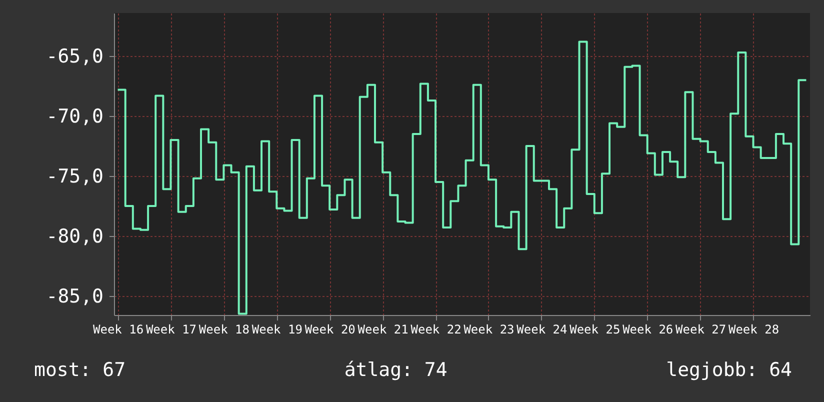 This screenshot has width=824, height=402. What do you see at coordinates (118, 329) in the screenshot?
I see `x-tick-label: Week 16` at bounding box center [118, 329].